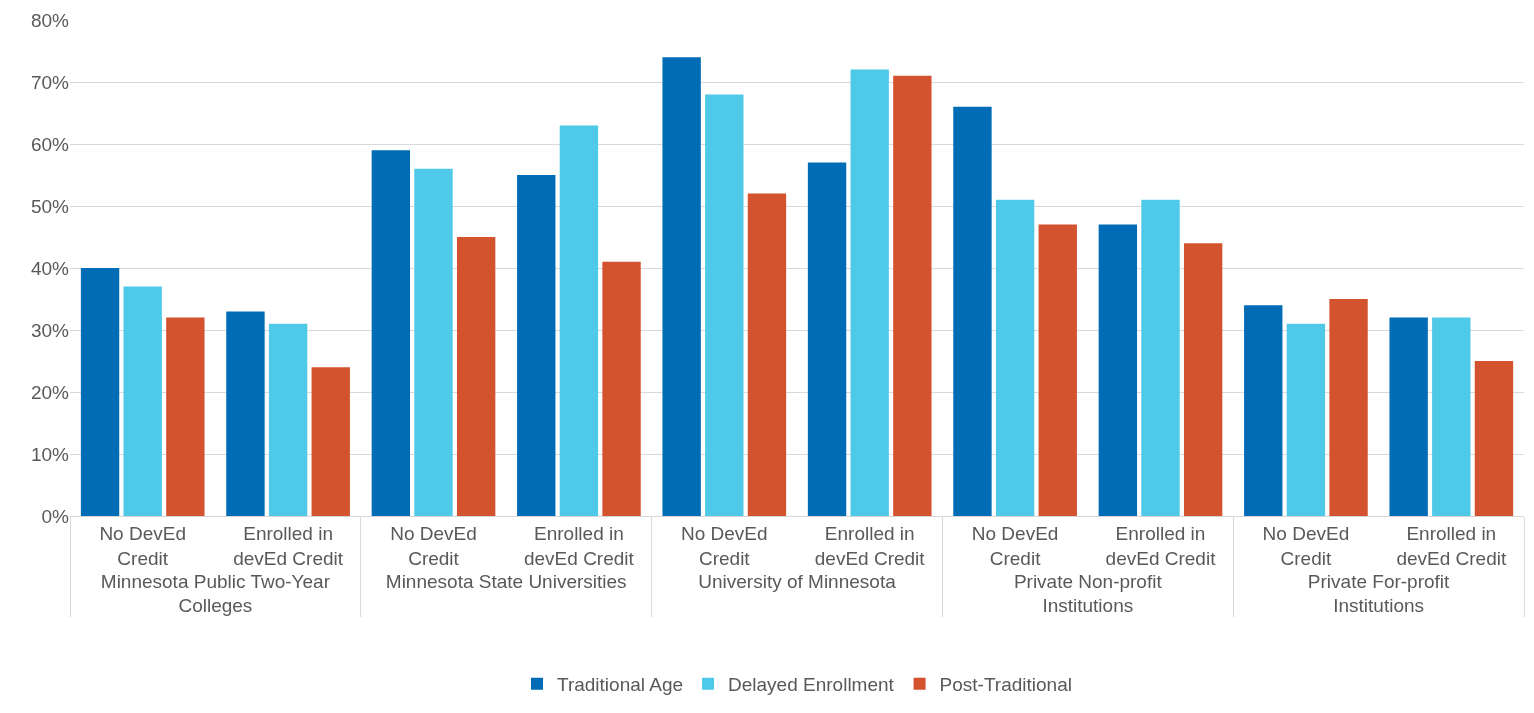  I want to click on y-tick-label: 70%, so click(50, 82).